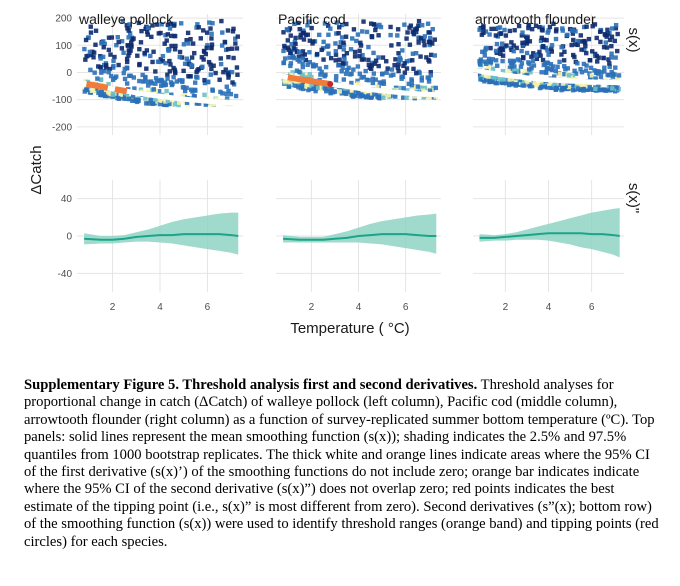  What do you see at coordinates (360, 233) in the screenshot?
I see `ci-ribbon` at bounding box center [360, 233].